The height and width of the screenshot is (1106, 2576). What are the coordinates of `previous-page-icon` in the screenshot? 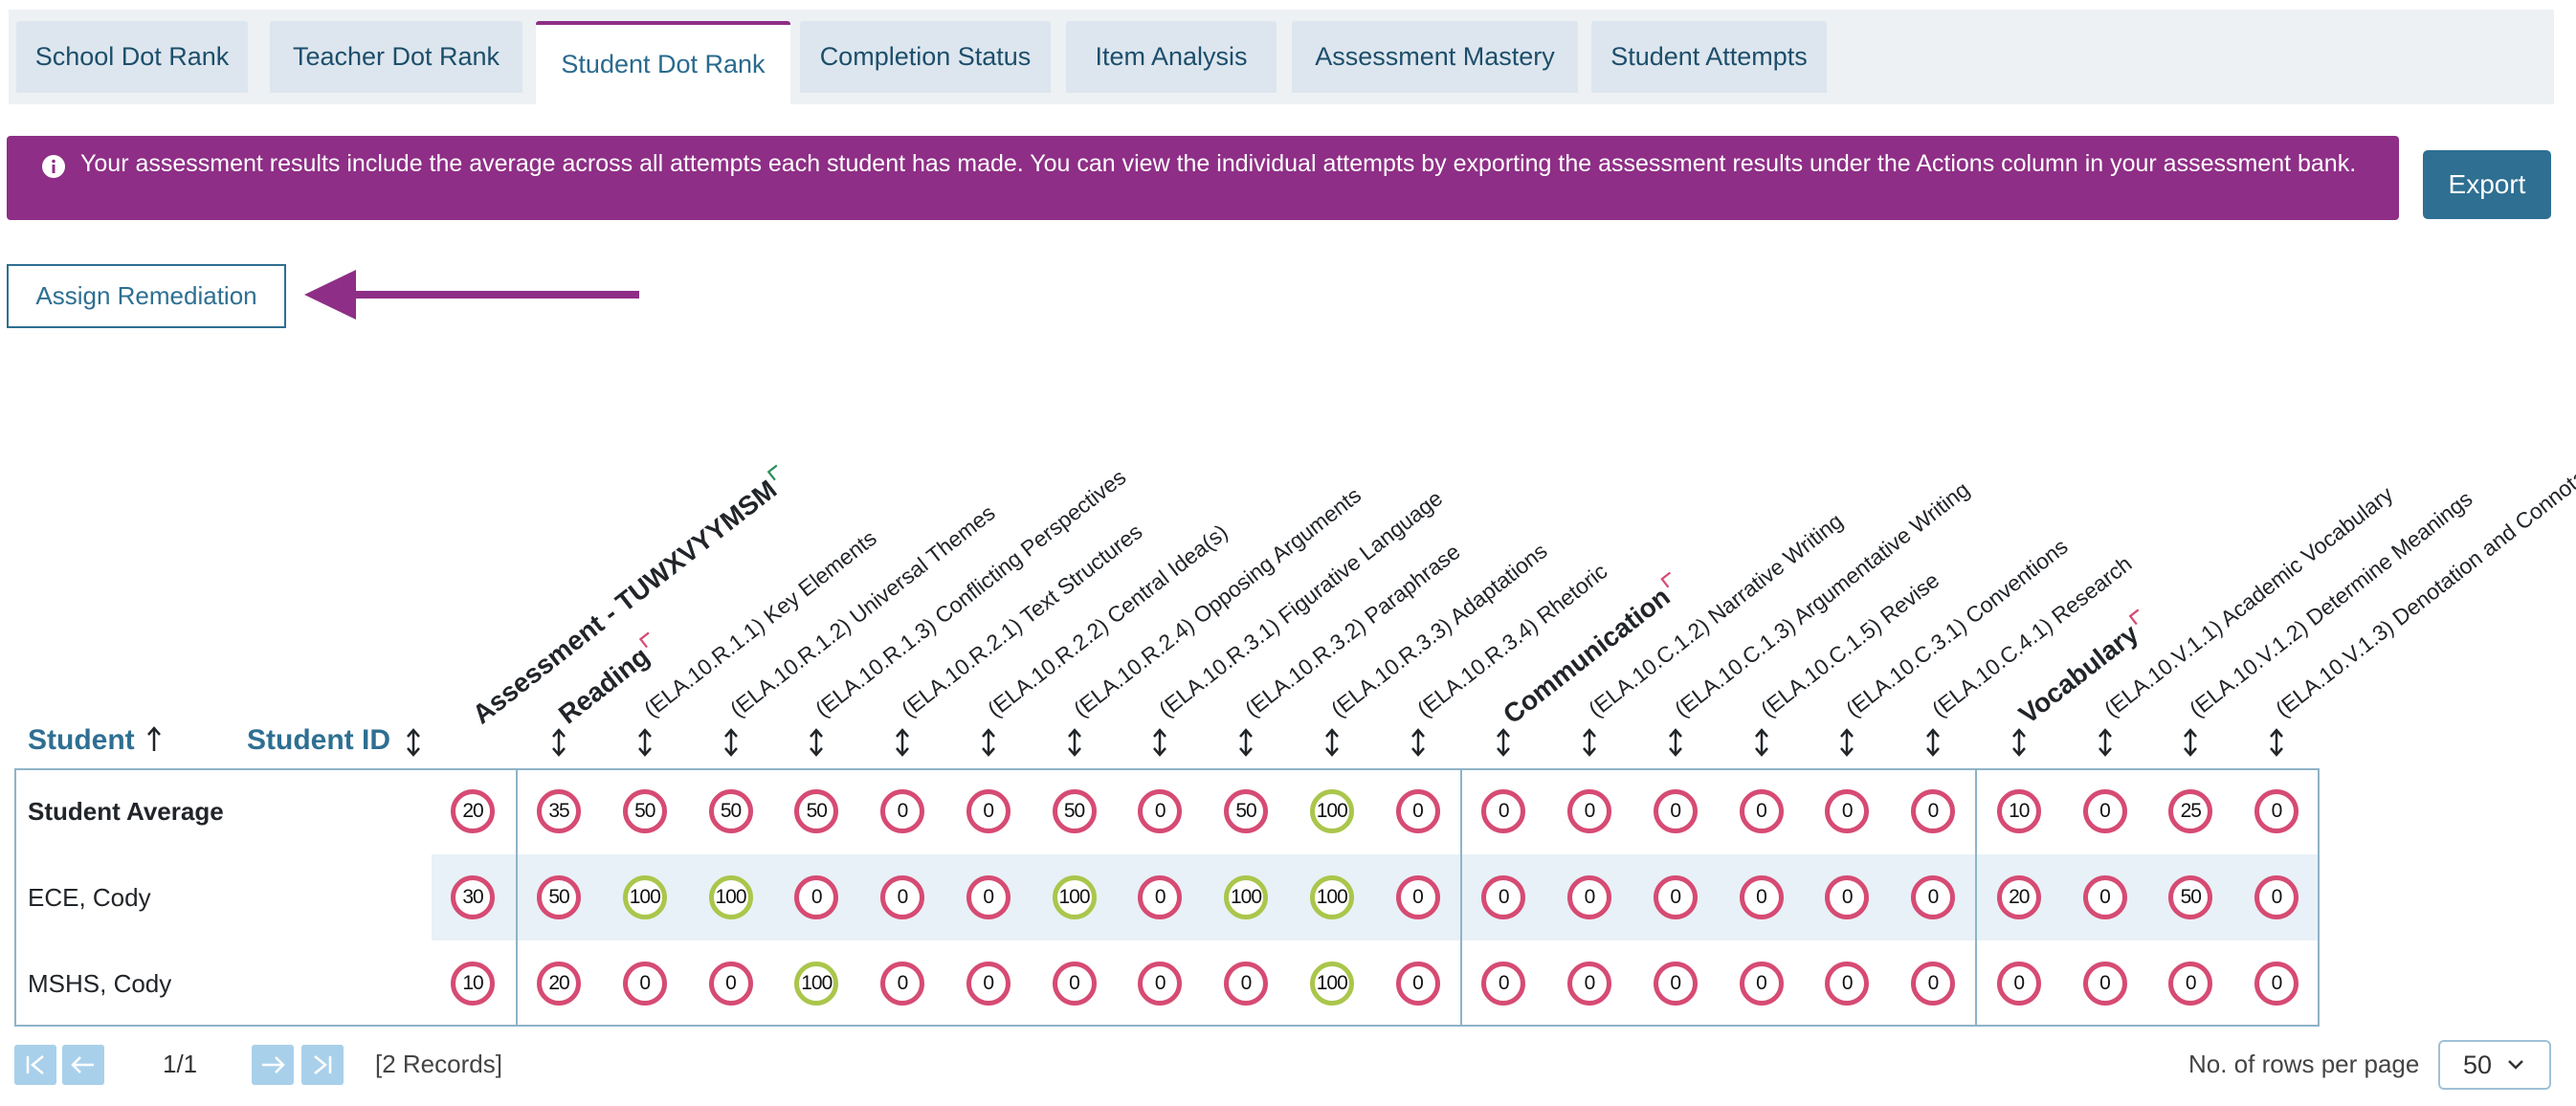 It's located at (83, 1065).